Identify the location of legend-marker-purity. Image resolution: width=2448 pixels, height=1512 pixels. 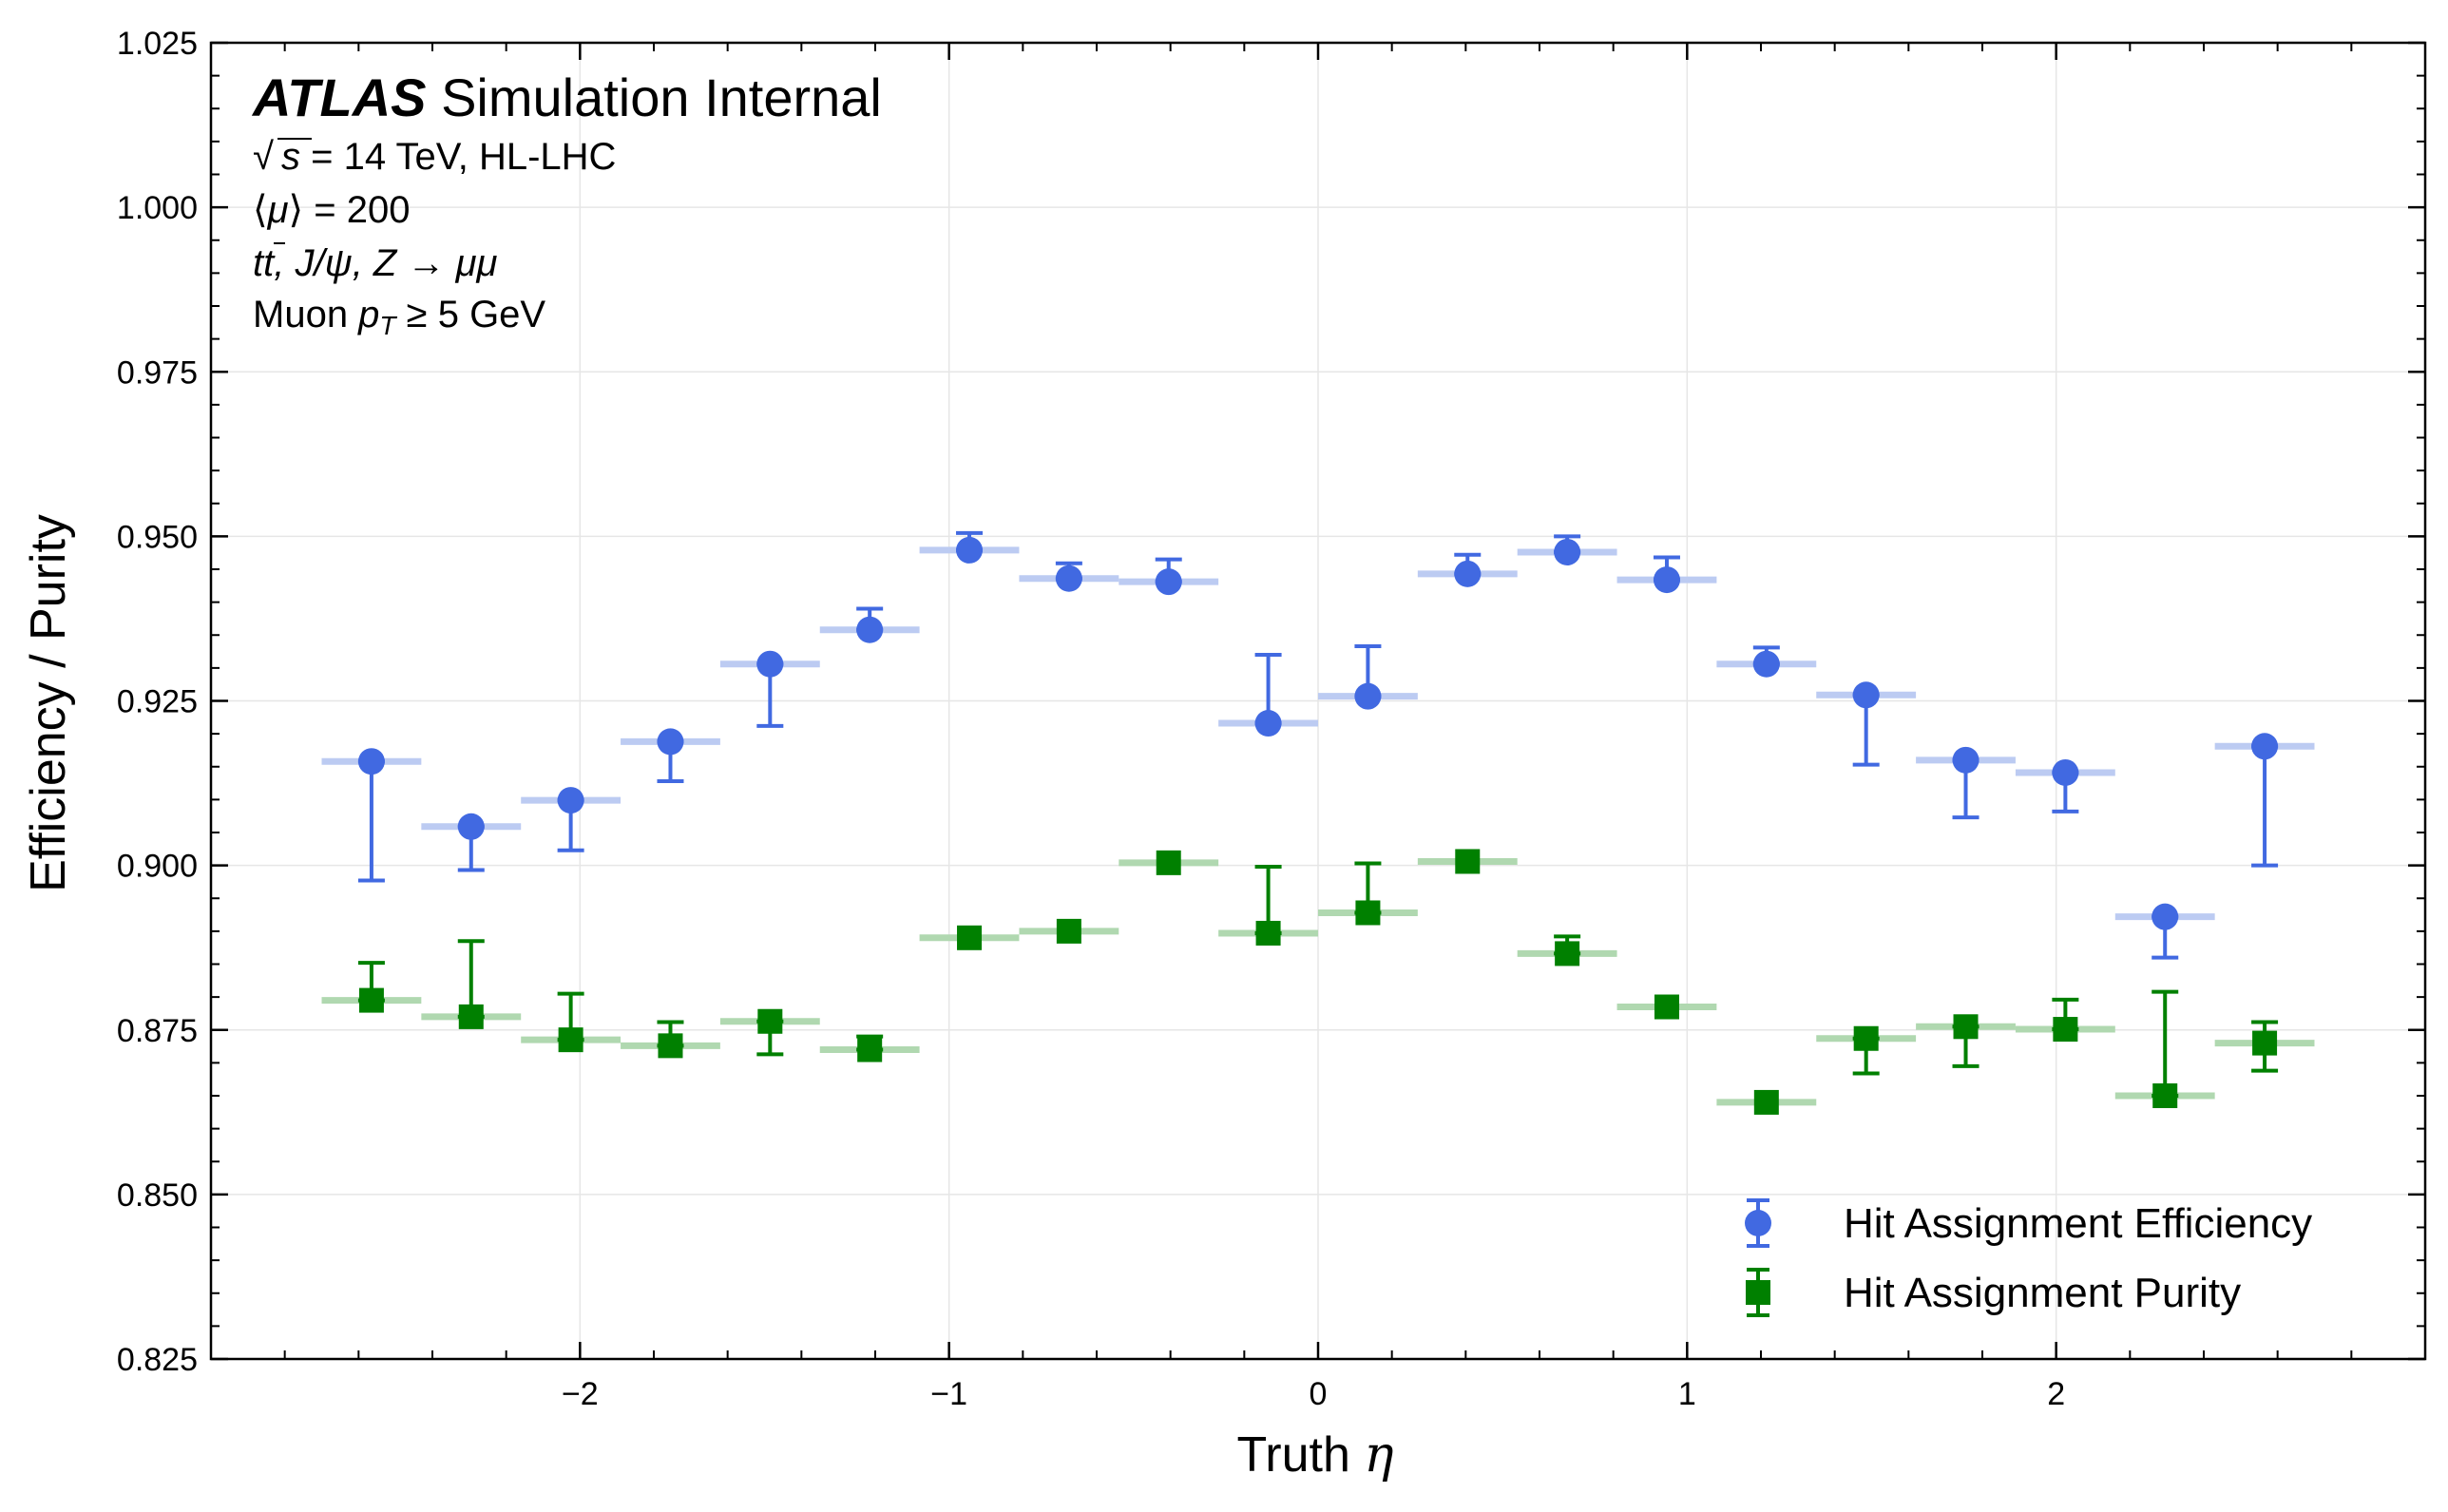
(1758, 1292).